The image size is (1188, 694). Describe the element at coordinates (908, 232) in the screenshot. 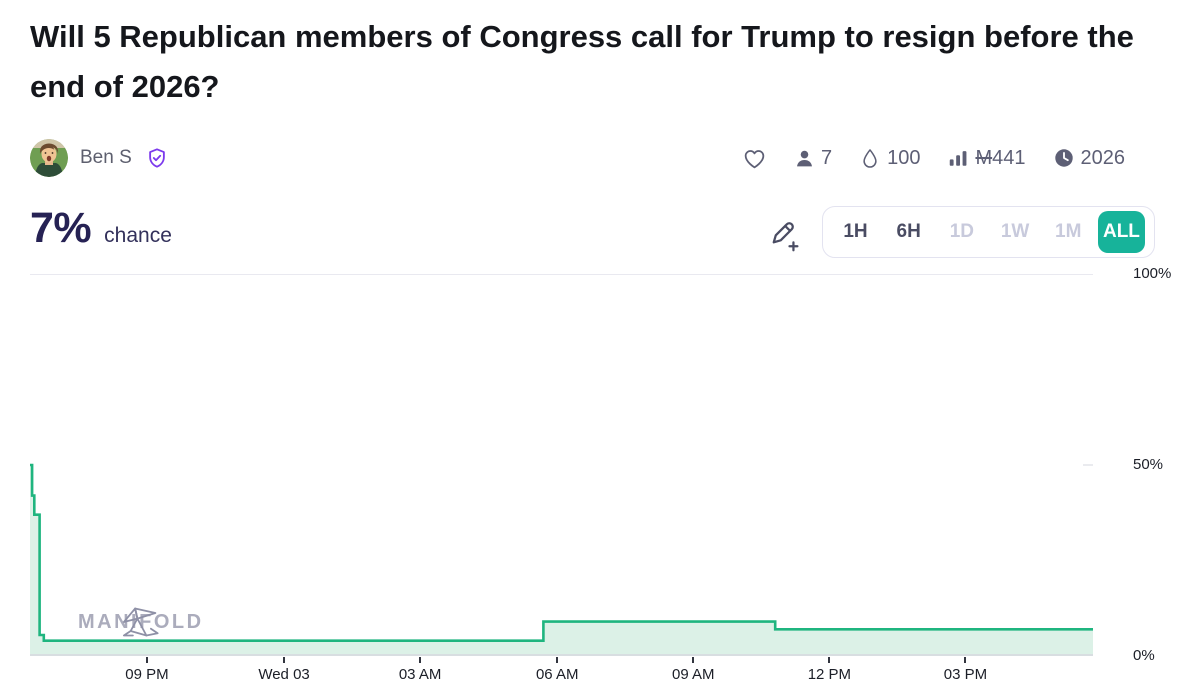

I see `range-6h-button: 6H` at that location.